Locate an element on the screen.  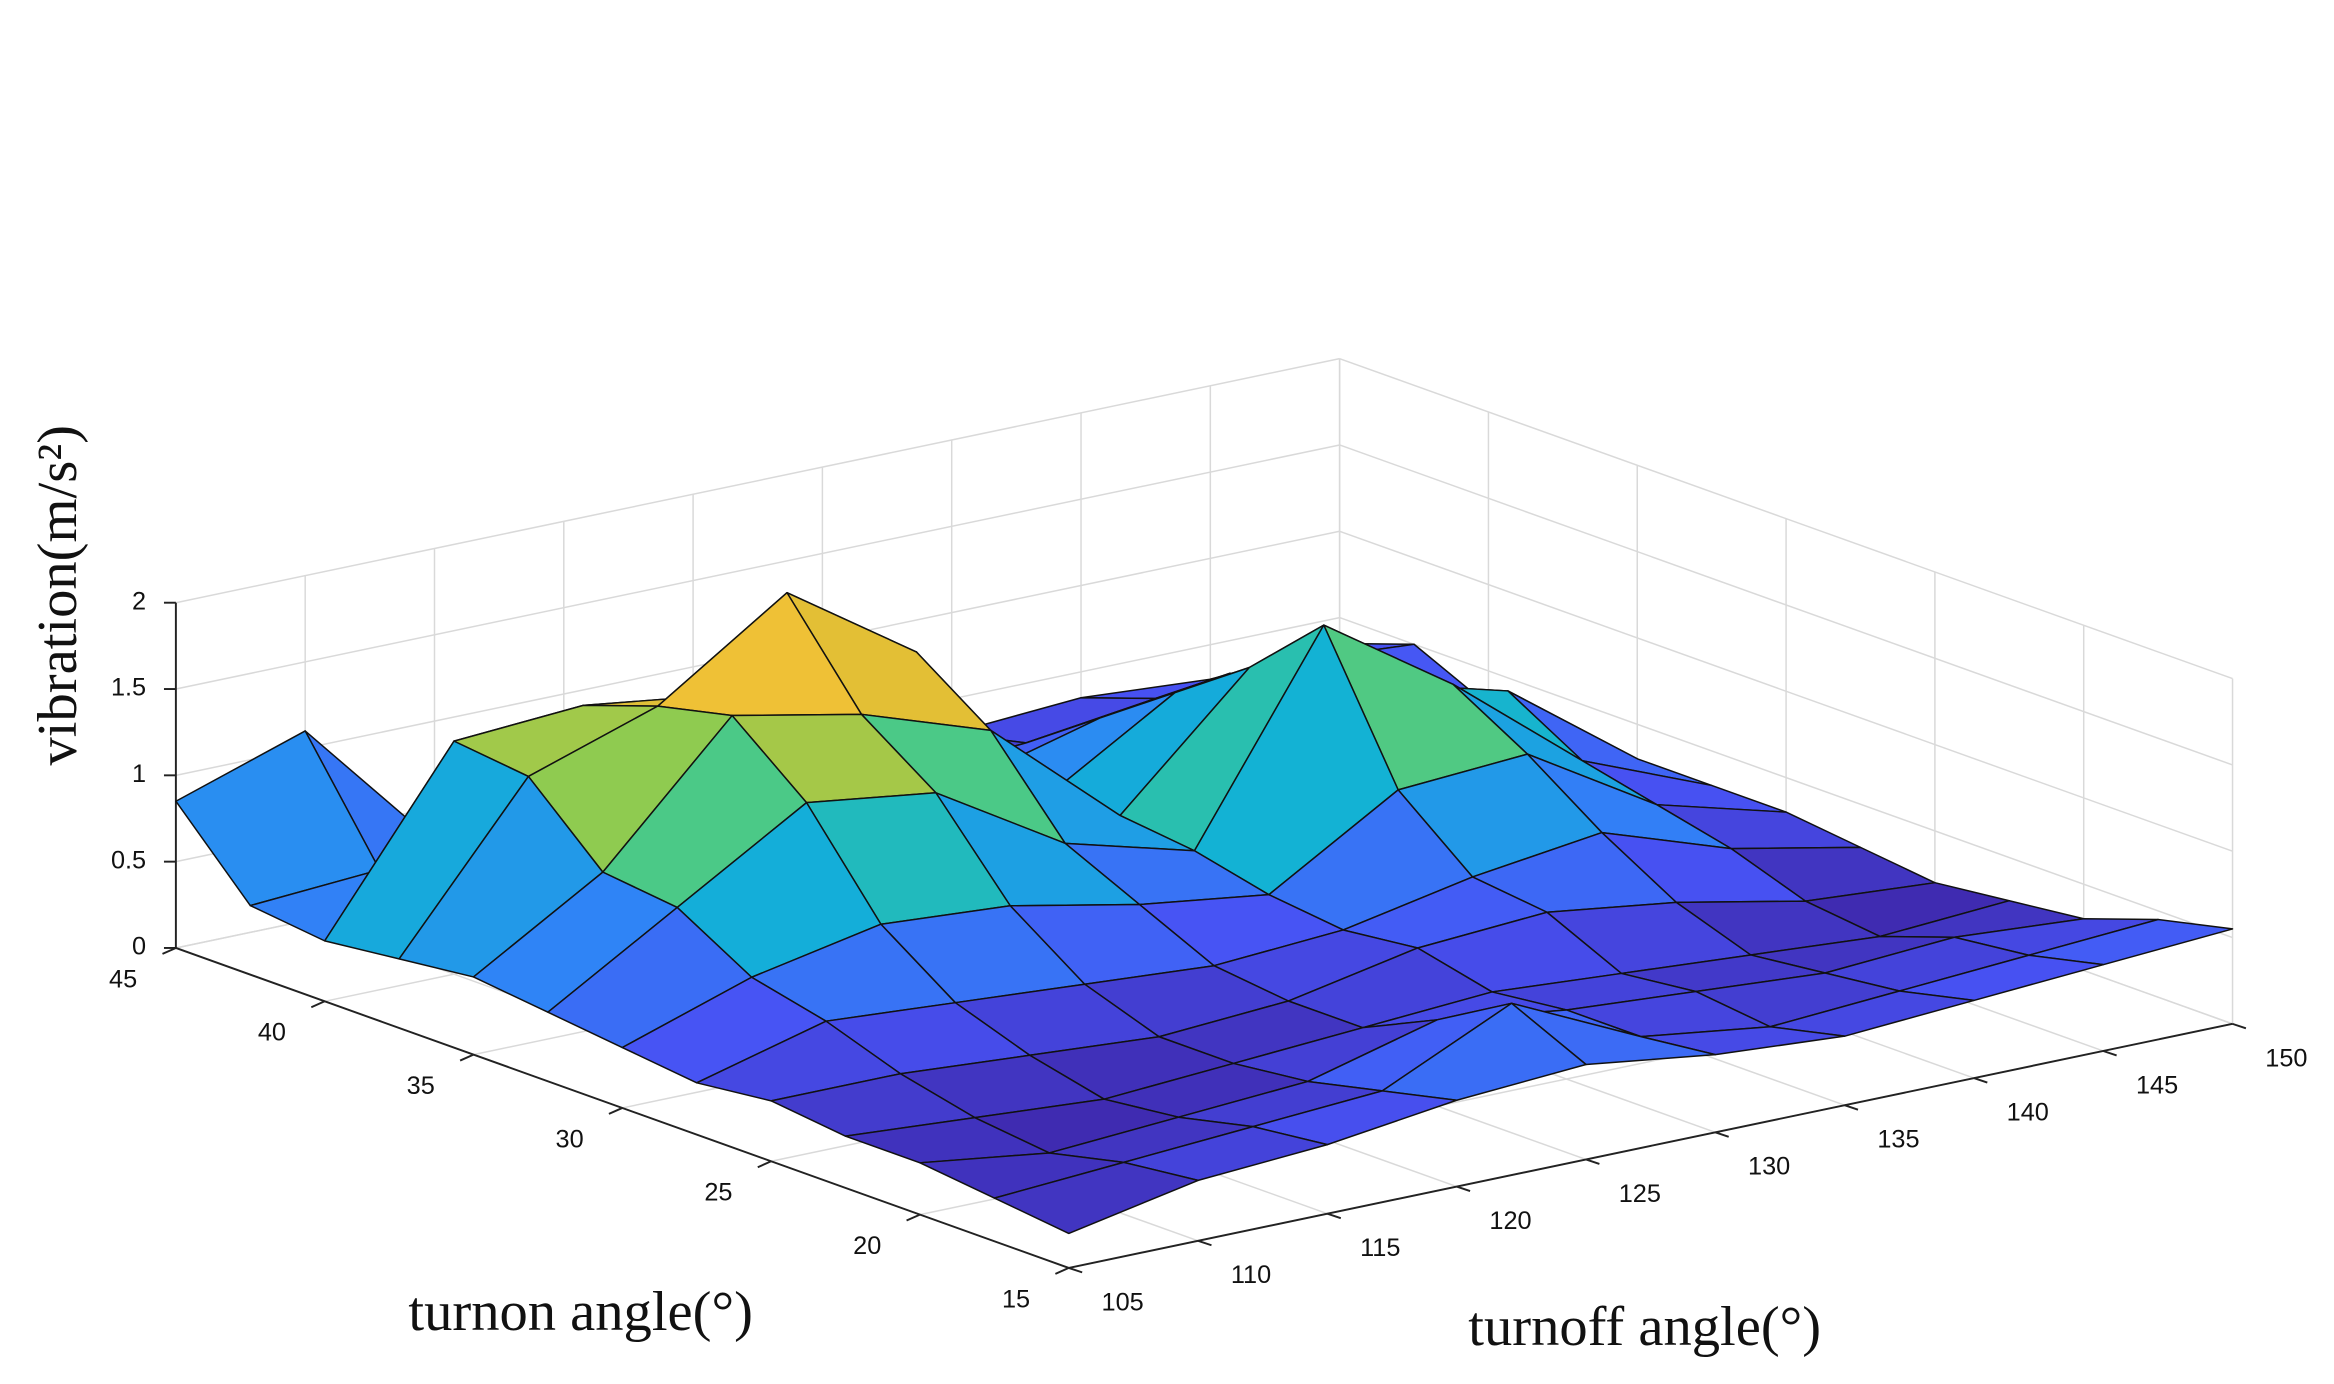
x-axis is located at coordinates (1650, 1145).